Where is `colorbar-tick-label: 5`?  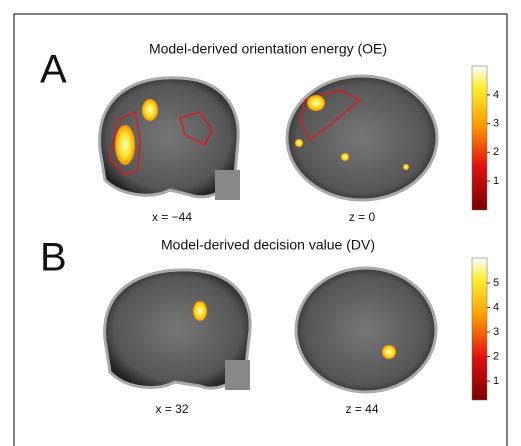
colorbar-tick-label: 5 is located at coordinates (496, 283).